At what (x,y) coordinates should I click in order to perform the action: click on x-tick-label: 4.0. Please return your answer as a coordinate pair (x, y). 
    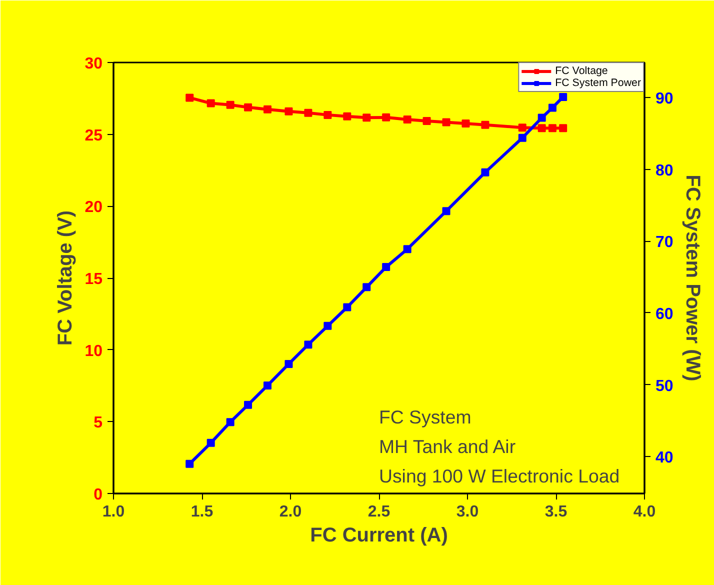
    Looking at the image, I should click on (644, 512).